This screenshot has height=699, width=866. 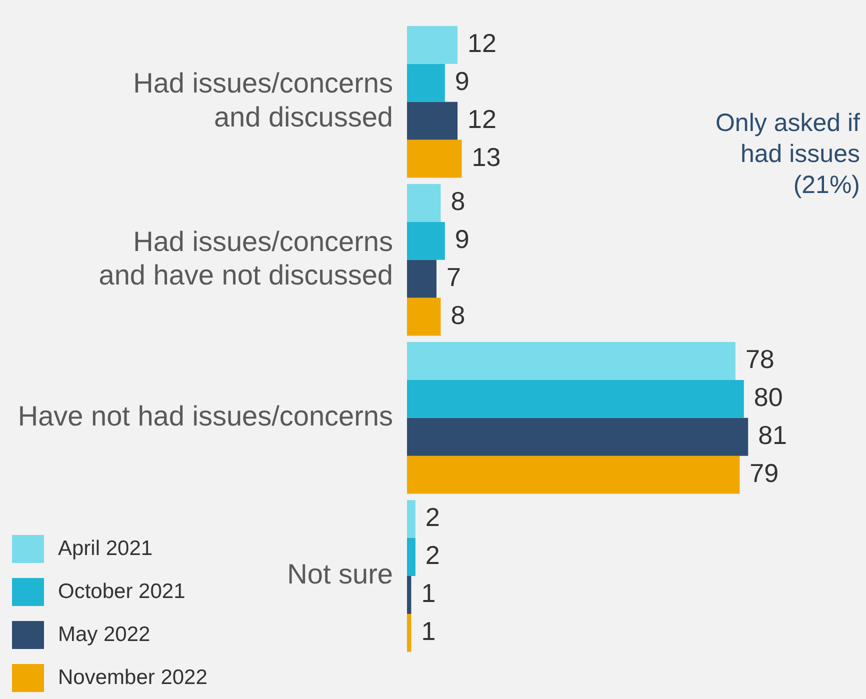 I want to click on legend-label: April 2021, so click(x=105, y=548).